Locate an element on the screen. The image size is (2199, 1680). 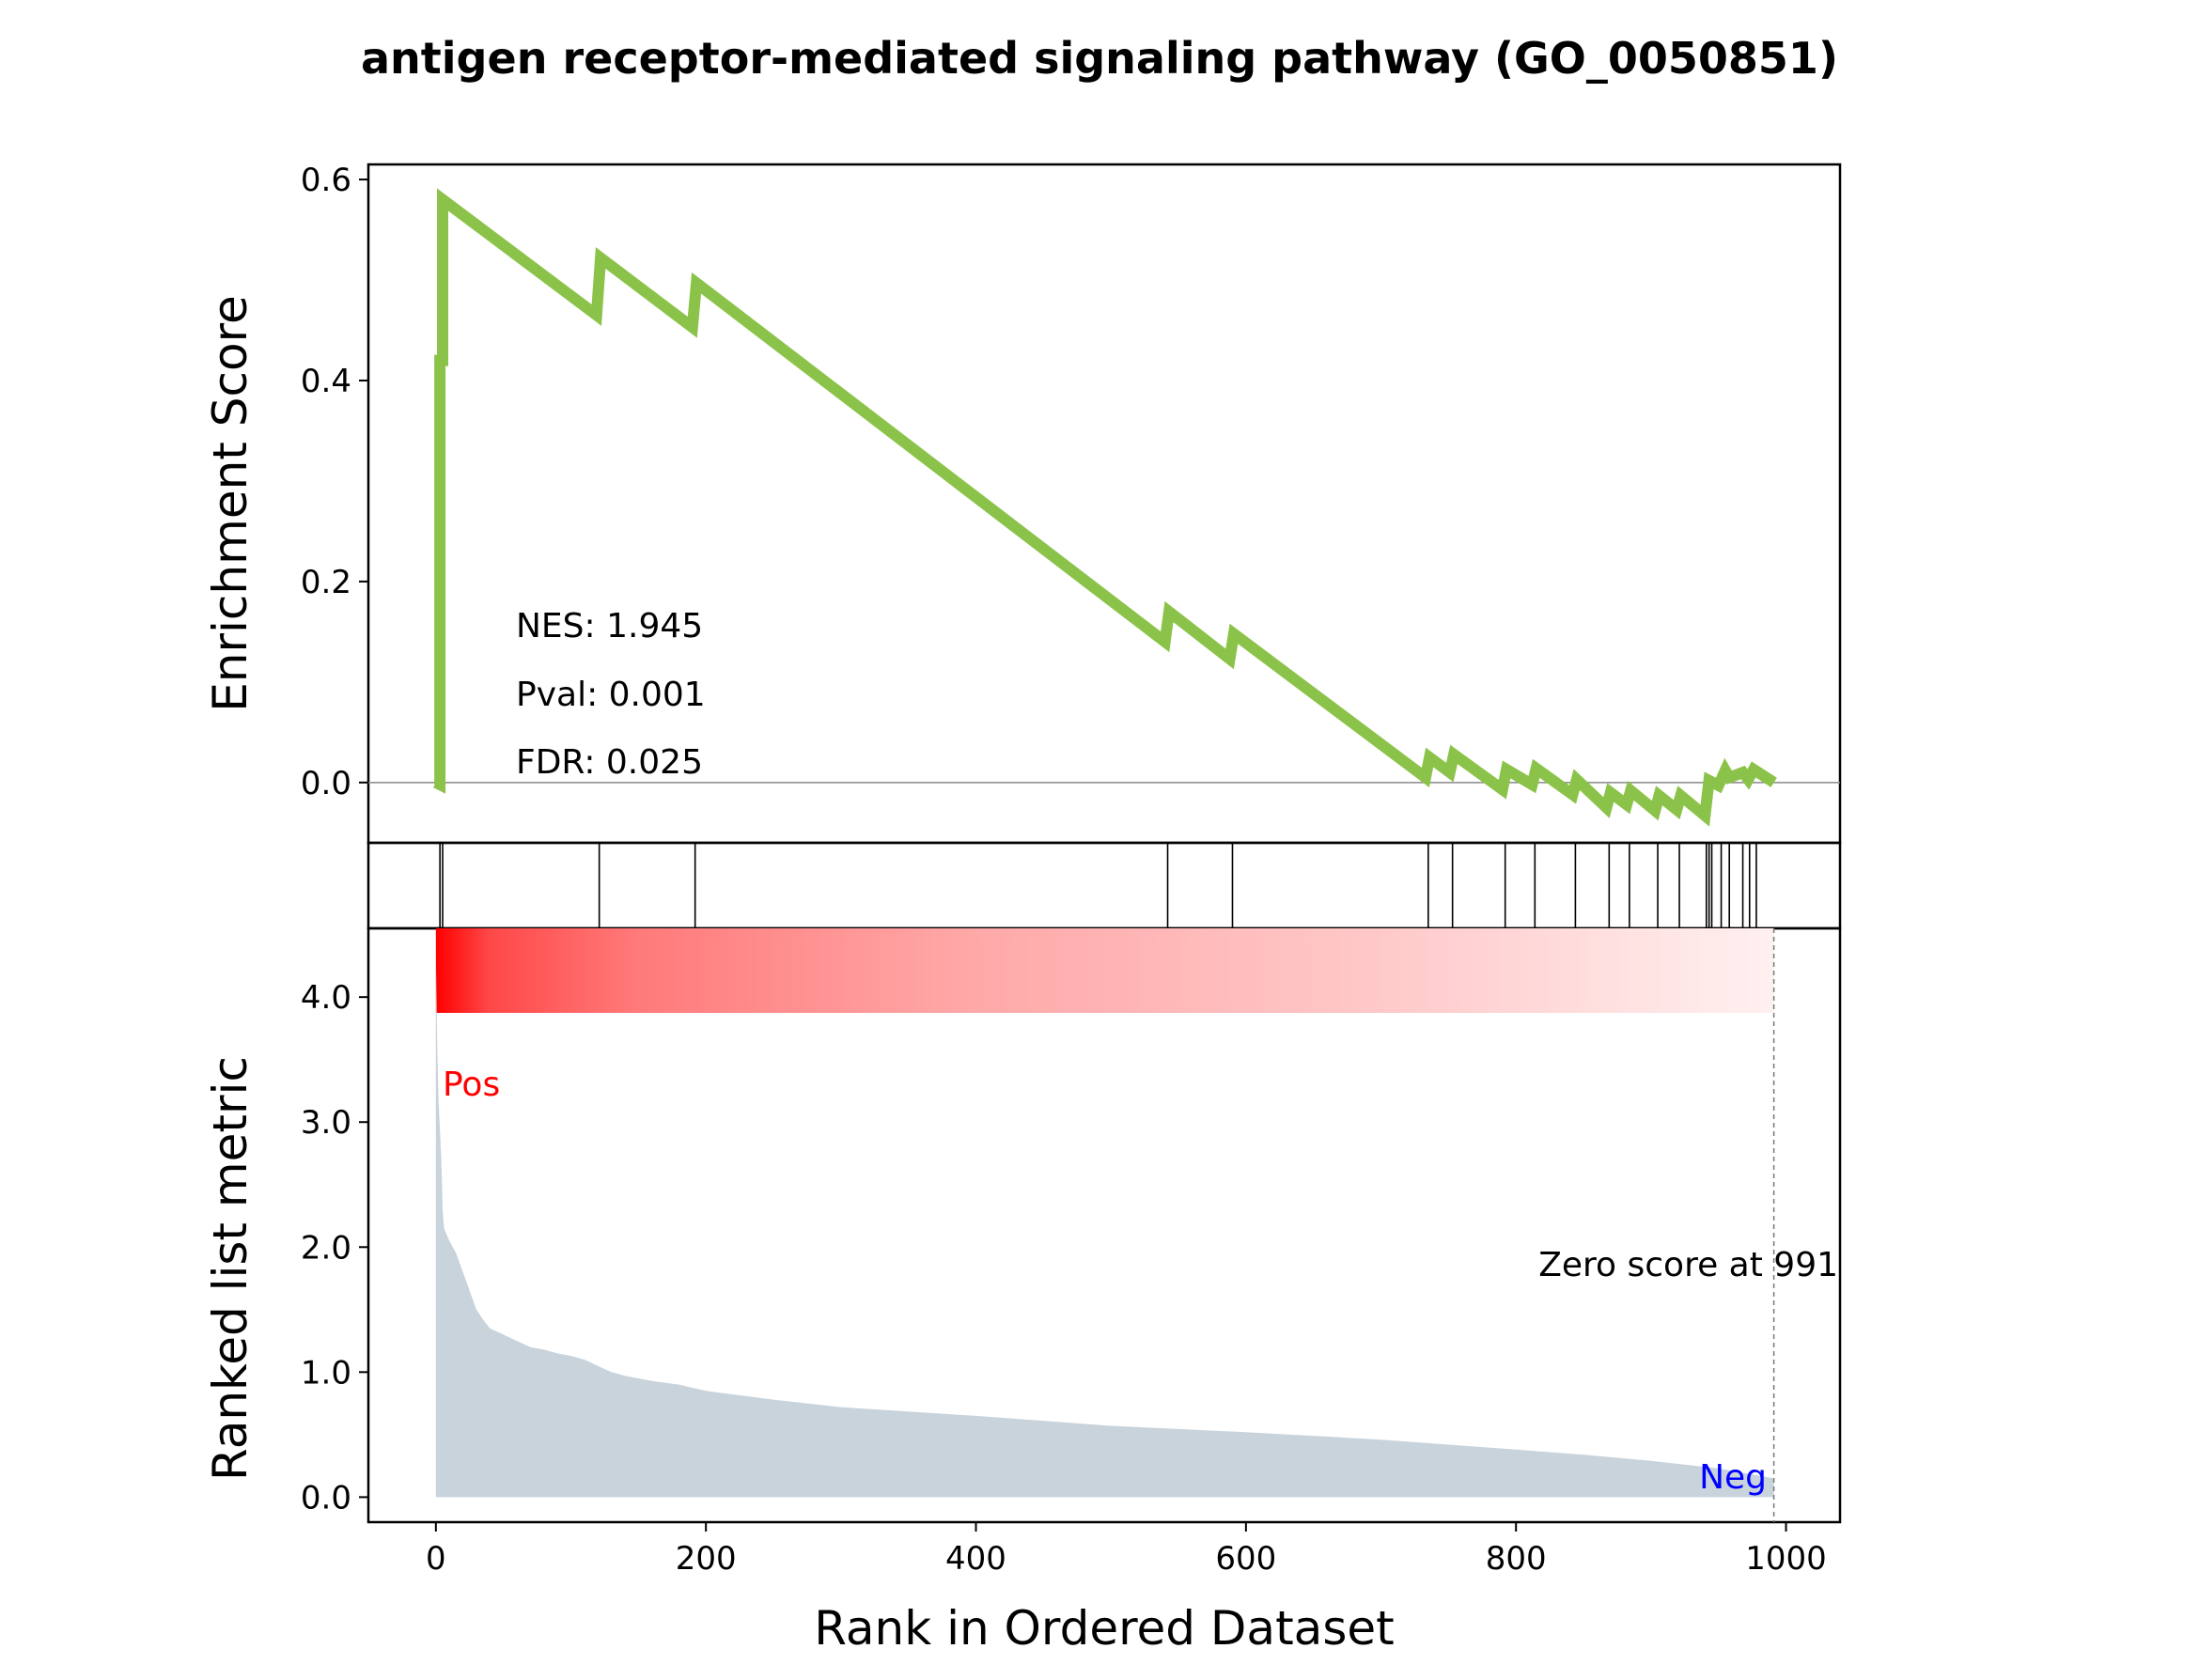
x-tick-label: 1000 is located at coordinates (1786, 1559).